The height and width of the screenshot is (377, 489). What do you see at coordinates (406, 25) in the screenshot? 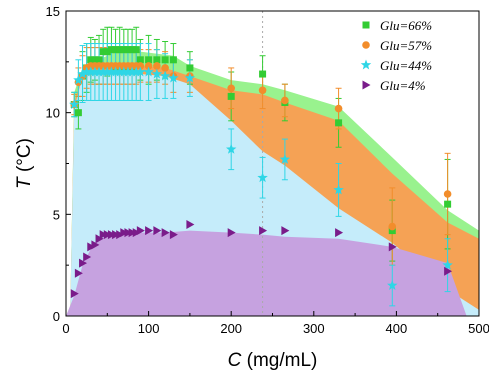
I see `legend-label-0: Glu=66%` at bounding box center [406, 25].